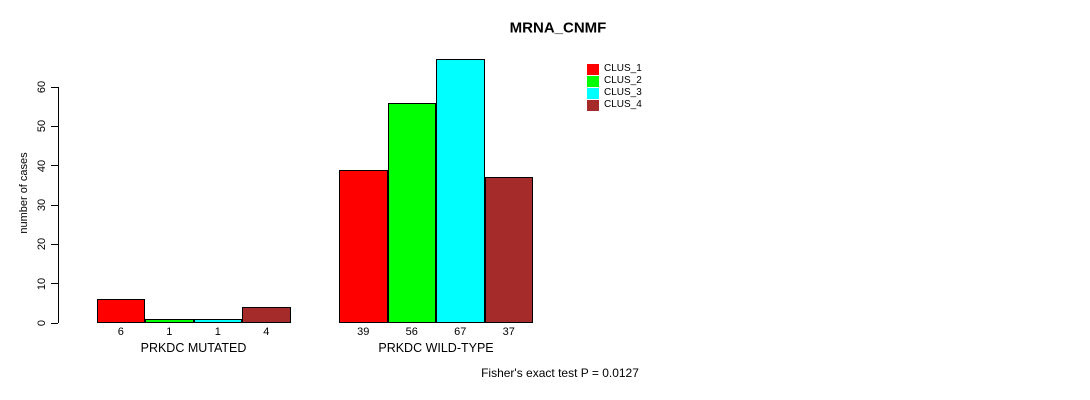 This screenshot has height=400, width=1090. Describe the element at coordinates (42, 205) in the screenshot. I see `y-tick-label: 30` at that location.